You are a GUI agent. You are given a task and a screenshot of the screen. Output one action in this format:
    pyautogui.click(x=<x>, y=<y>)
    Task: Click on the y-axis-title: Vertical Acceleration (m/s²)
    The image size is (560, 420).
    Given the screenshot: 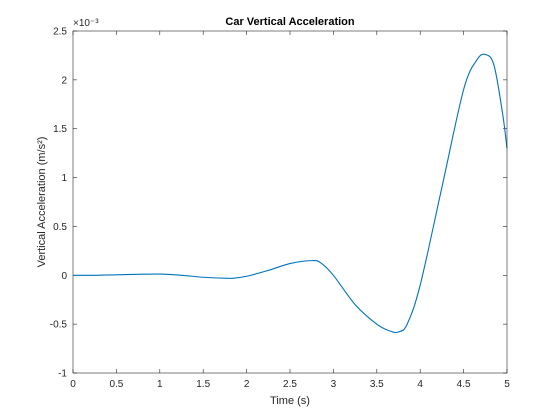 What is the action you would take?
    pyautogui.click(x=42, y=202)
    